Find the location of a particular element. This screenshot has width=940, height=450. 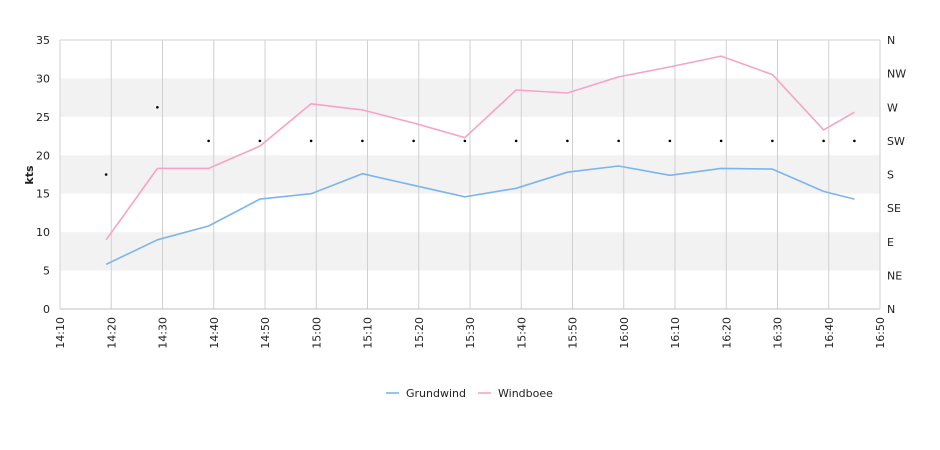

x-tick-label: 16:40 is located at coordinates (829, 333).